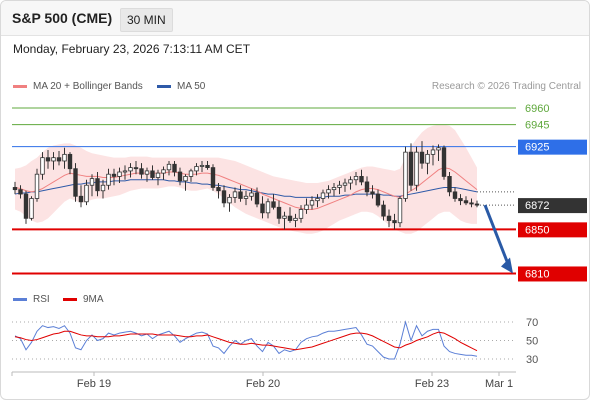 The width and height of the screenshot is (590, 400). Describe the element at coordinates (432, 384) in the screenshot. I see `x-tick-label: Feb 23` at that location.